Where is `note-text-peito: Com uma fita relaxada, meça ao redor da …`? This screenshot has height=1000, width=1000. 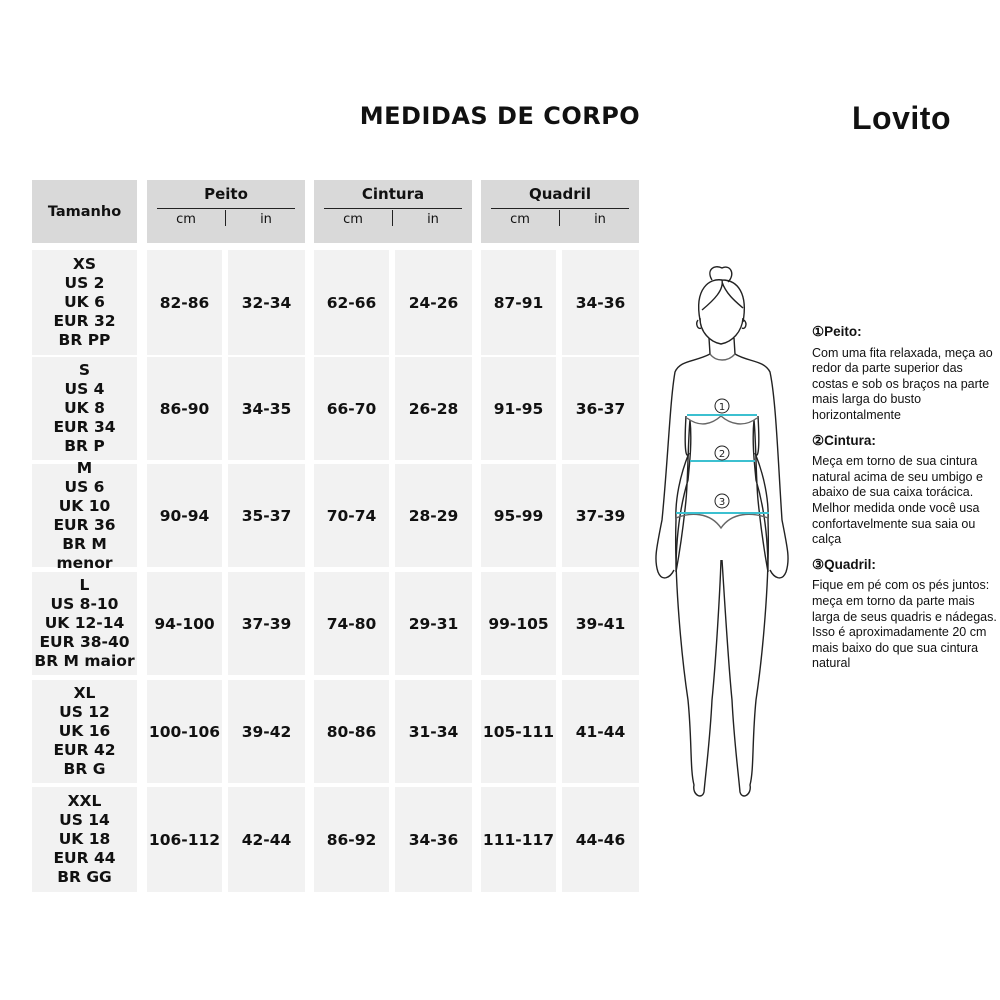
note-text-peito: Com uma fita relaxada, meça ao redor da … is located at coordinates (902, 383).